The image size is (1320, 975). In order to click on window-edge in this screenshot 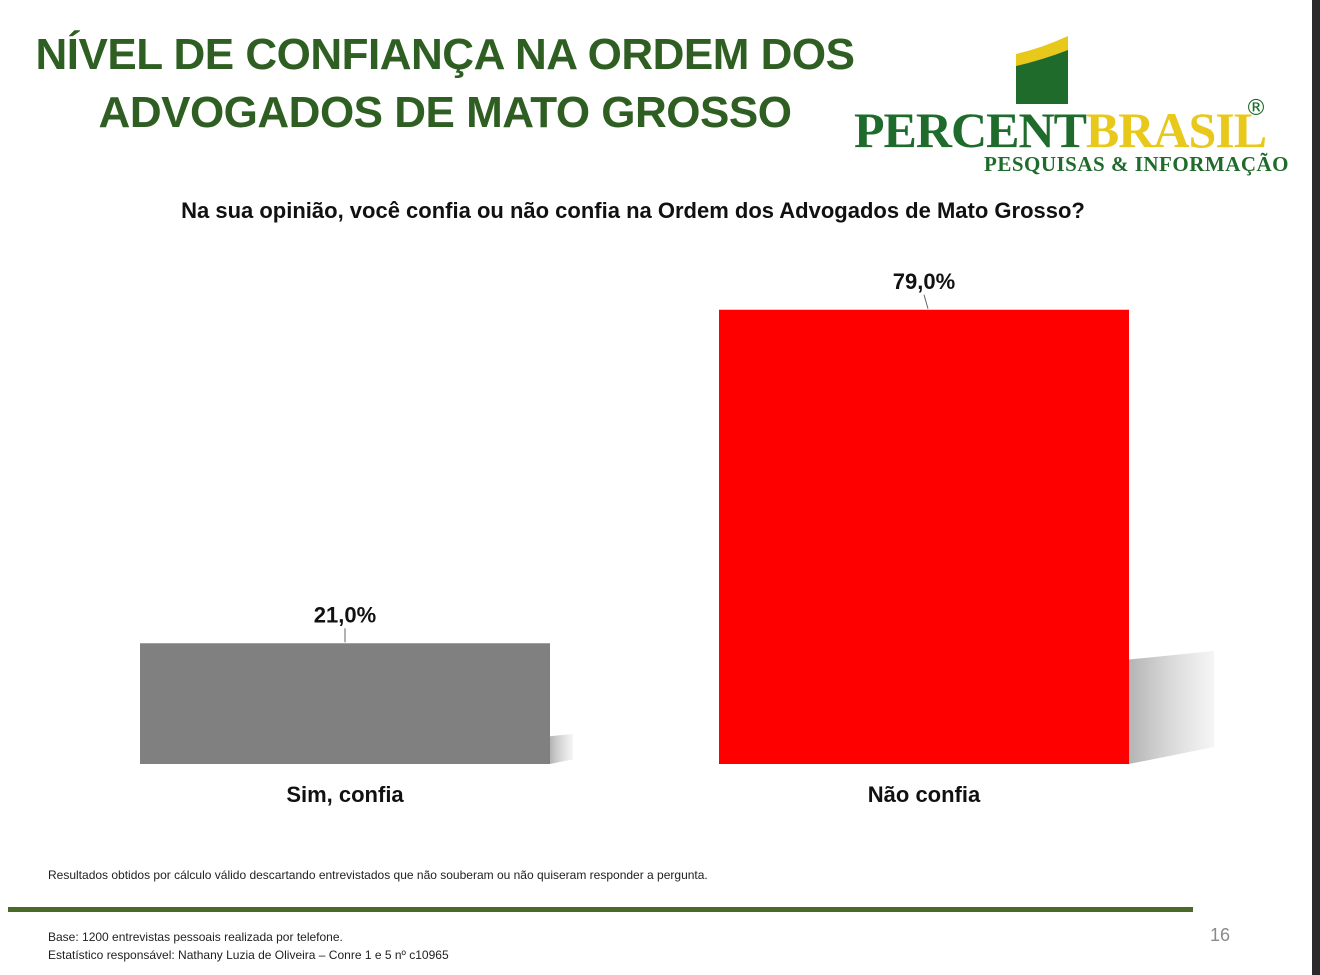, I will do `click(1316, 487)`.